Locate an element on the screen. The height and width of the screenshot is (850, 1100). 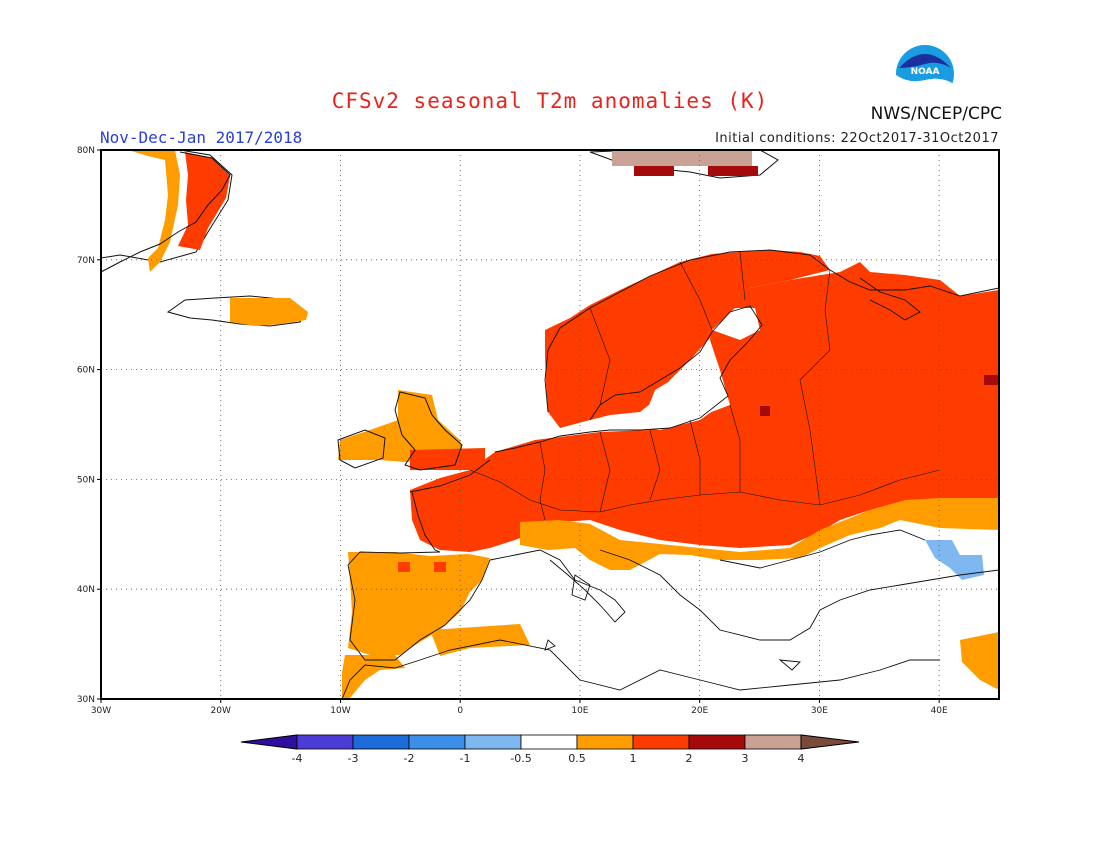
lat-label: 50N is located at coordinates (86, 480).